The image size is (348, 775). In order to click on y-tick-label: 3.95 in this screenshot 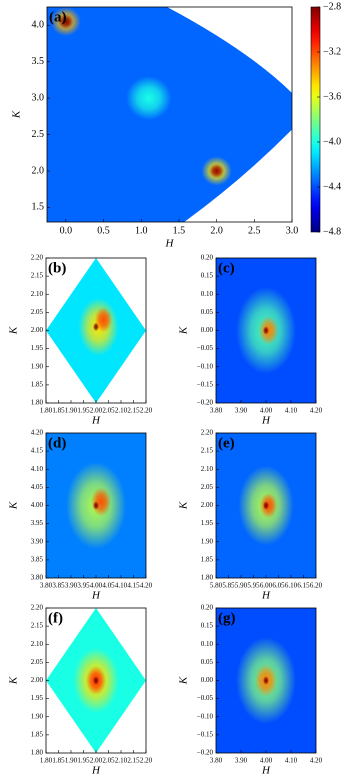, I will do `click(37, 523)`.